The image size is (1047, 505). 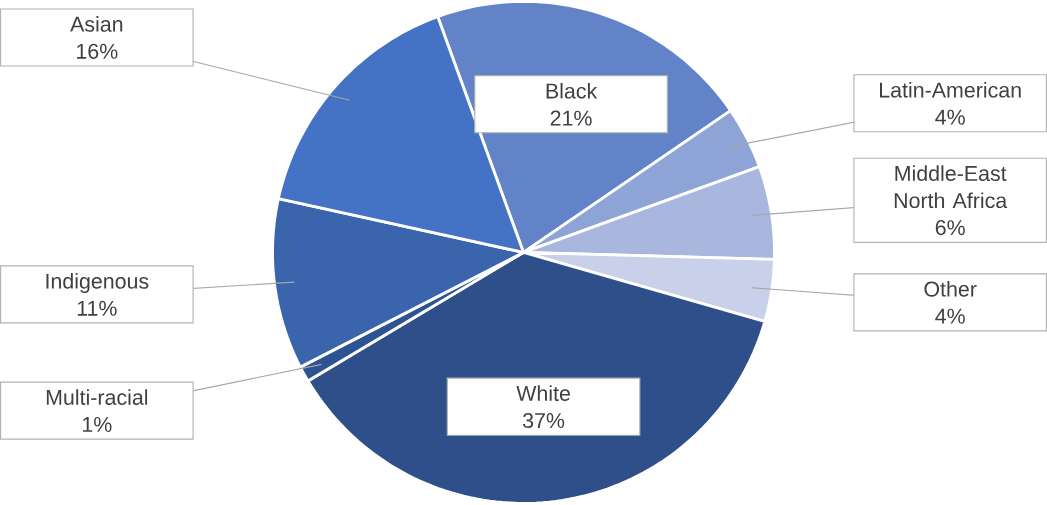 I want to click on slice-label: Multi-racial, so click(x=97, y=397).